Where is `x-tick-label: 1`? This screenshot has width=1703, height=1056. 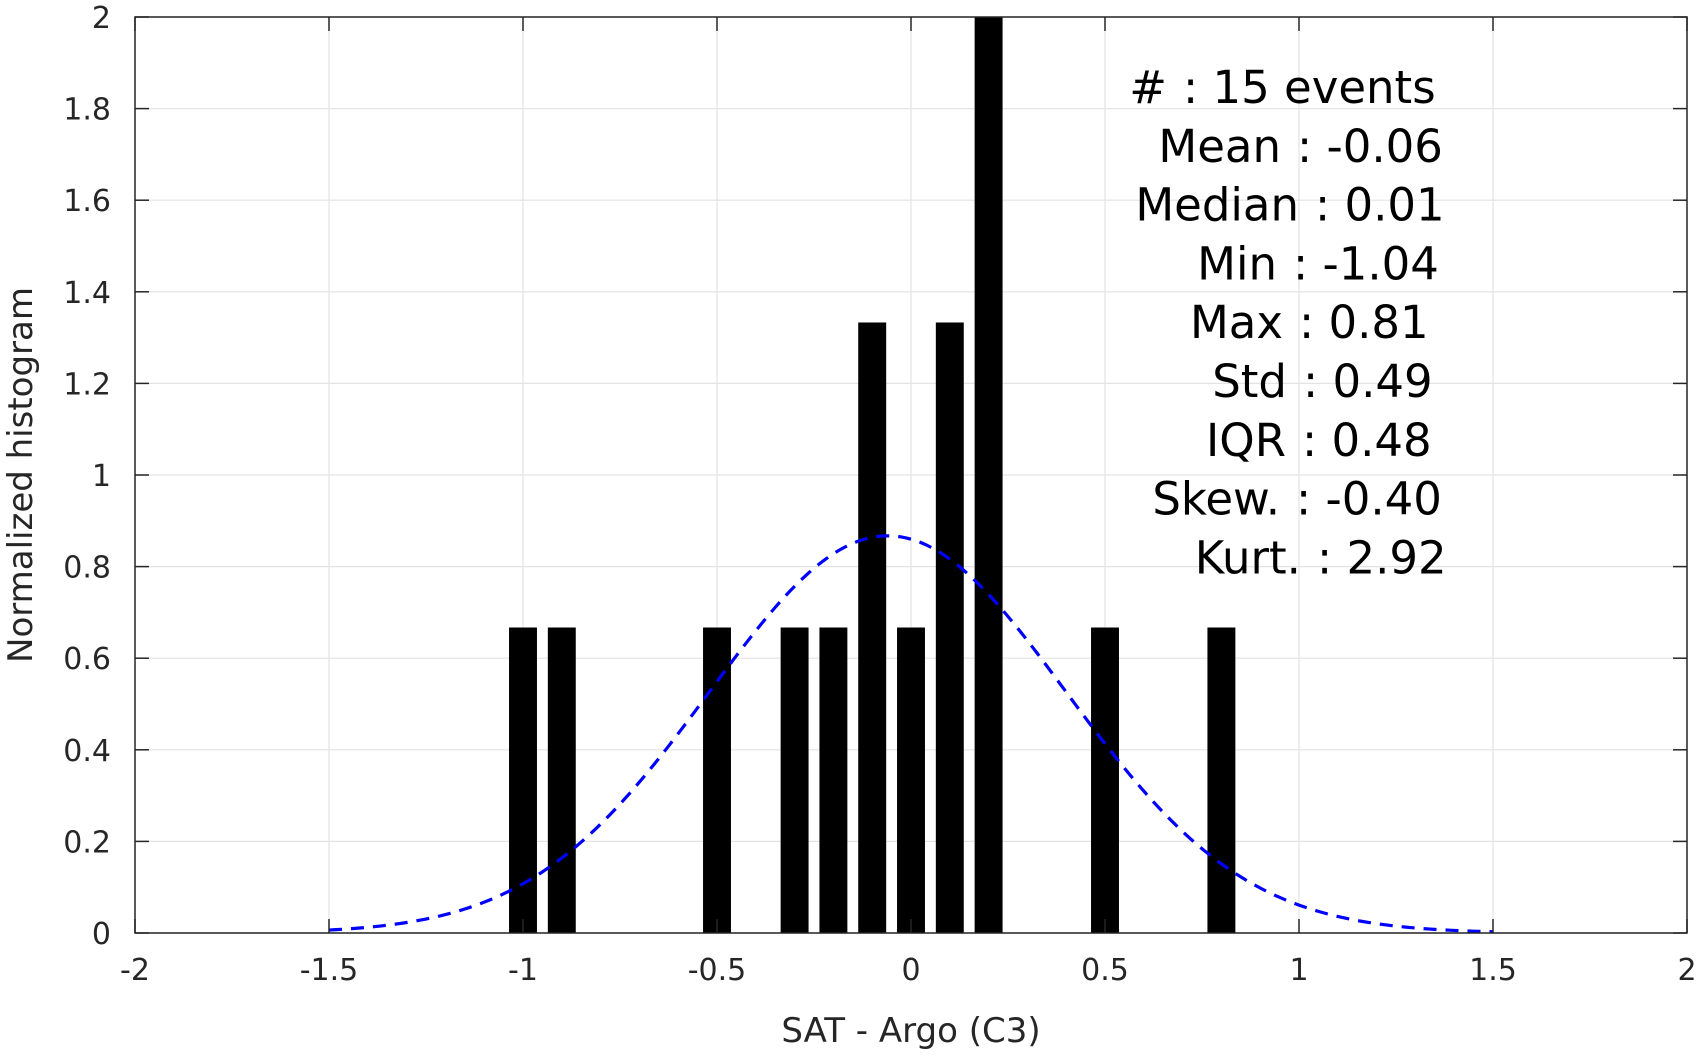
x-tick-label: 1 is located at coordinates (1298, 970).